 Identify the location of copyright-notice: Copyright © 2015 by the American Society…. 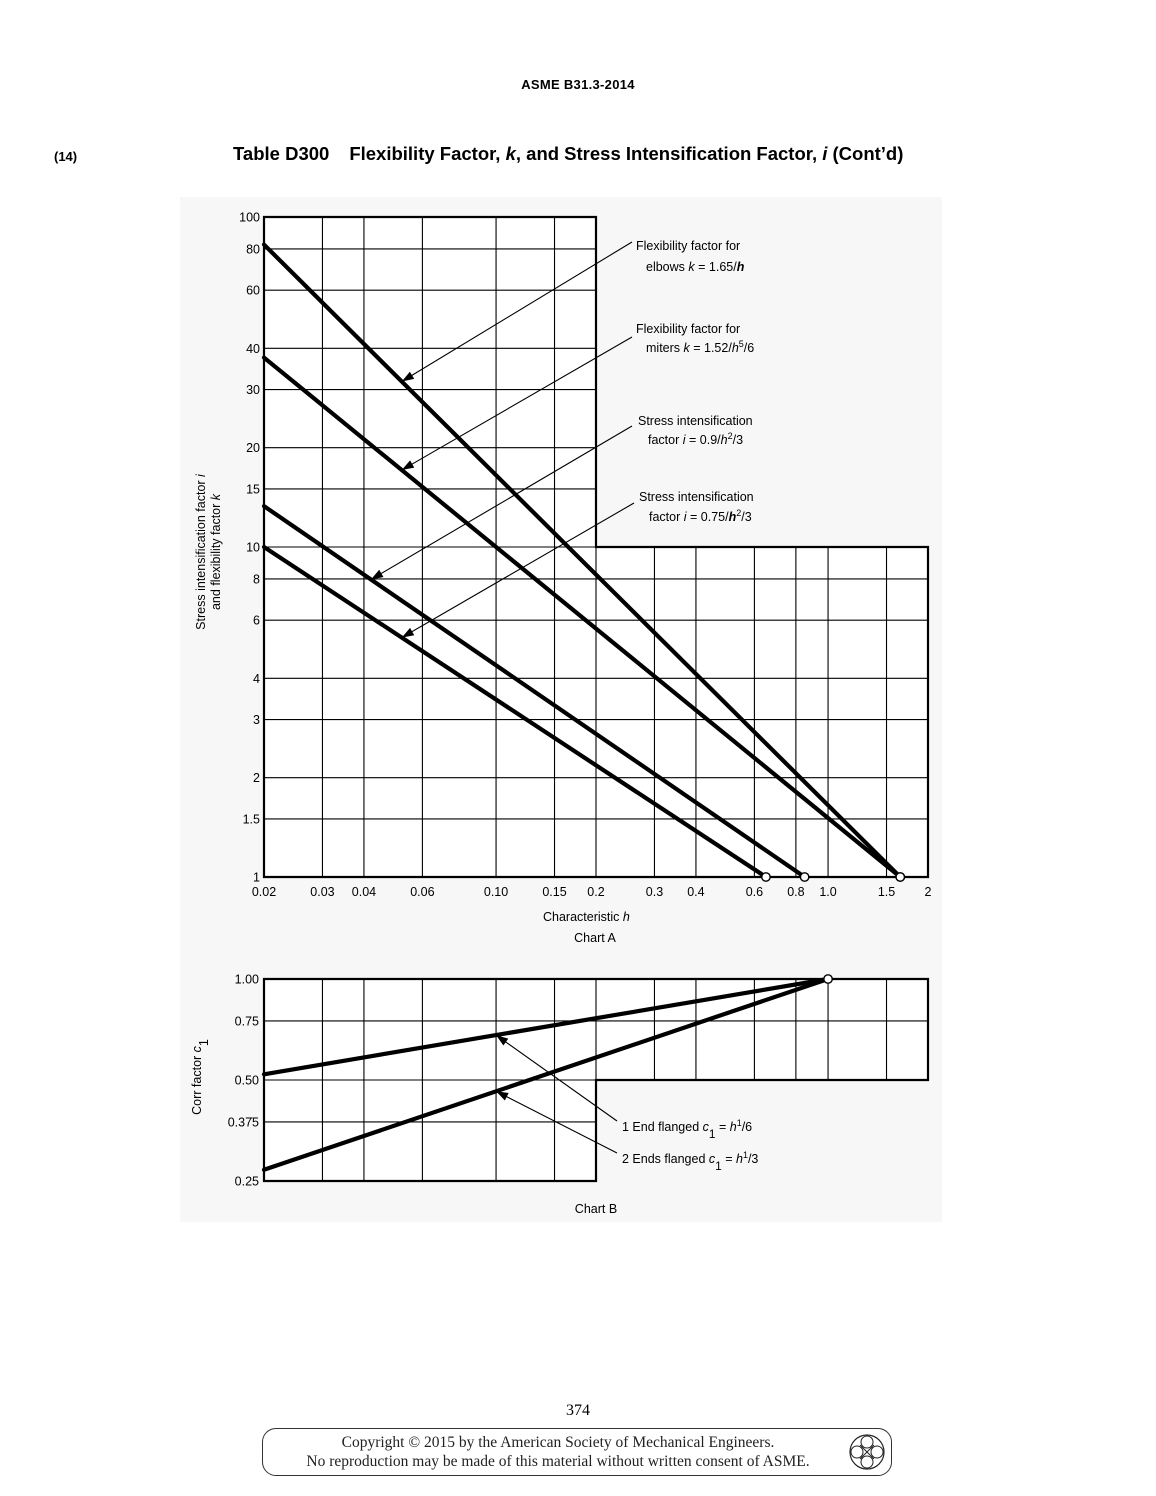
(577, 1452).